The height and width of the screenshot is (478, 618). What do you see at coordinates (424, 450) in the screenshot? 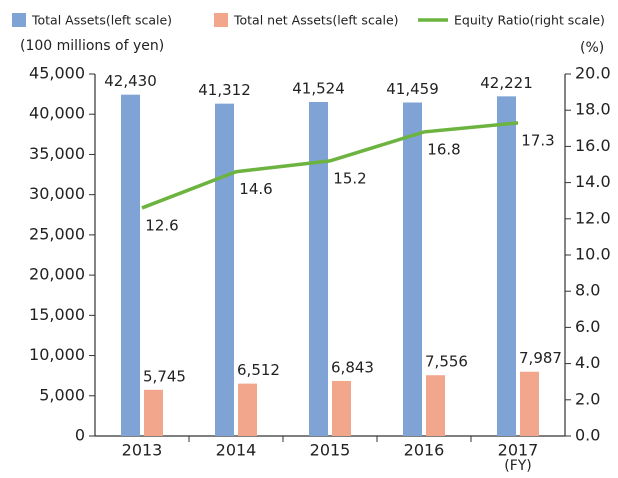
I see `x-tick-label: 2016` at bounding box center [424, 450].